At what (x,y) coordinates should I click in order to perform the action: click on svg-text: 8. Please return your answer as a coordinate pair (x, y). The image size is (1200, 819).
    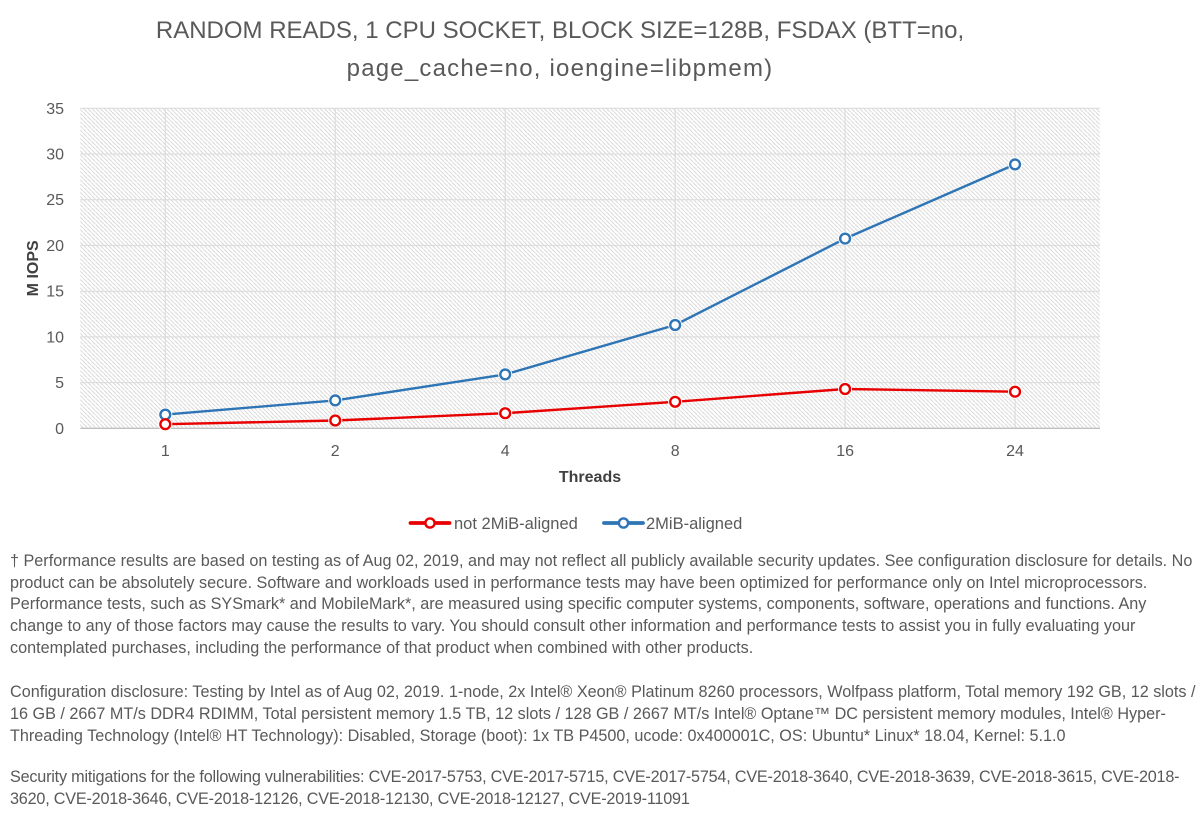
    Looking at the image, I should click on (675, 451).